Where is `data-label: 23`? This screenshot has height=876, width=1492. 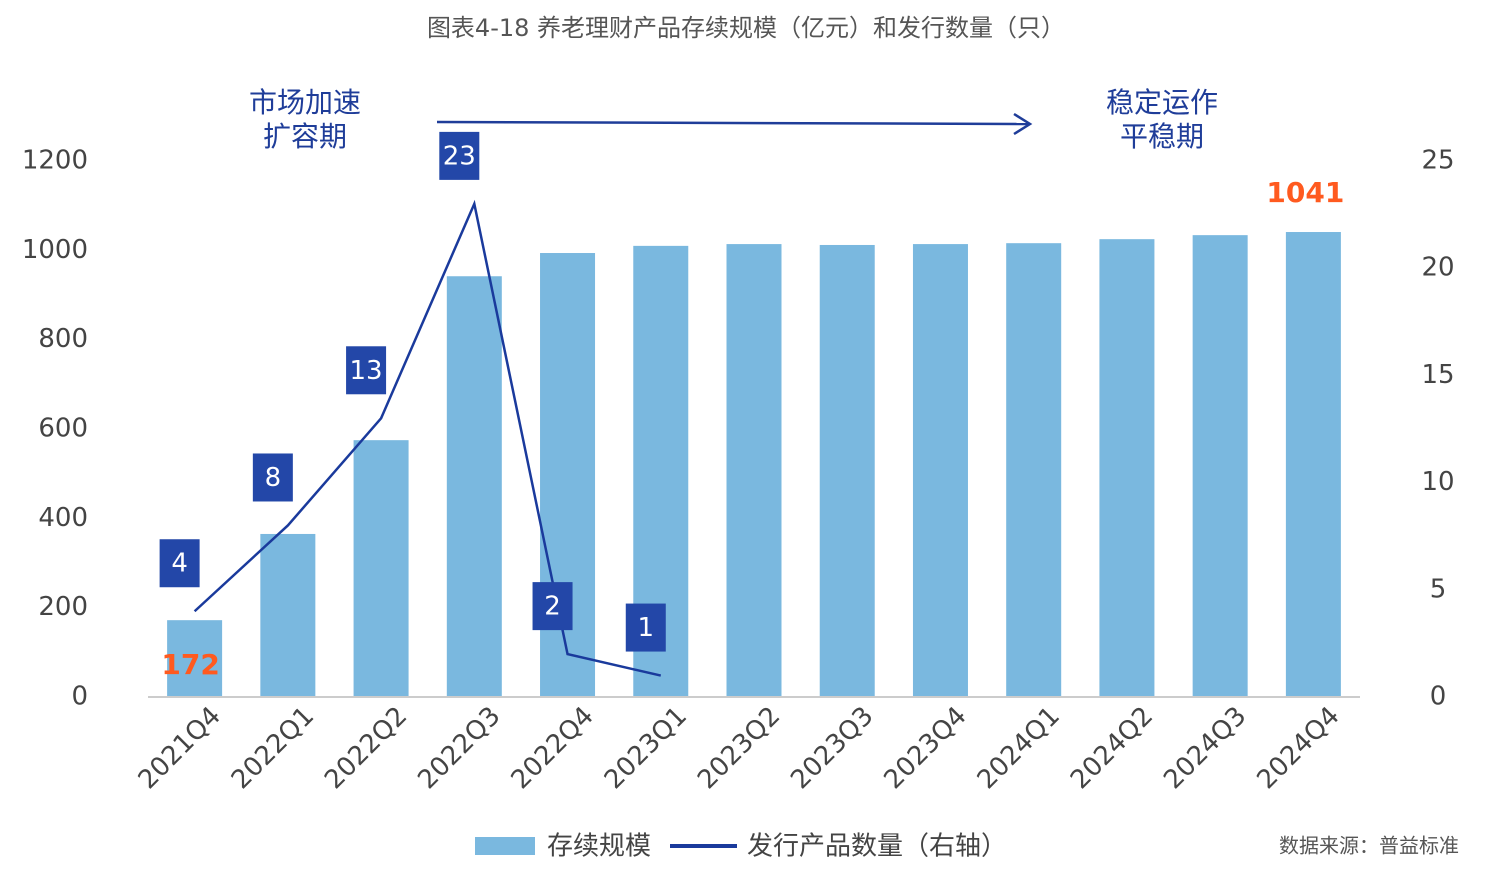 data-label: 23 is located at coordinates (459, 156).